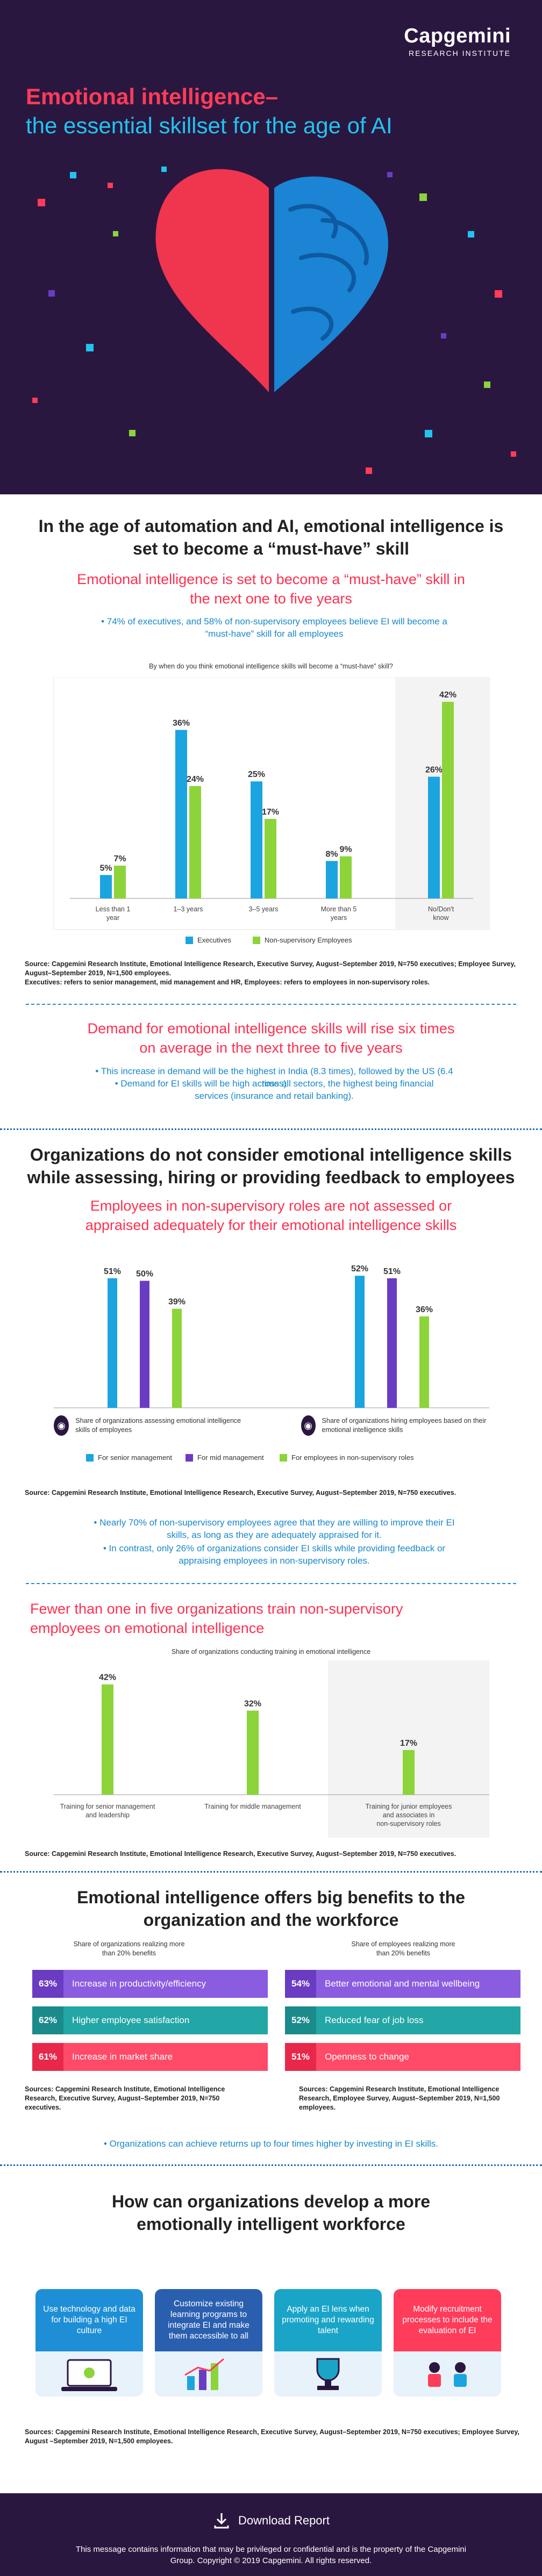 This screenshot has height=2576, width=542. Describe the element at coordinates (271, 1336) in the screenshot. I see `chart-assess-hire: 51% 50% 39% 52% 51% 36%` at that location.